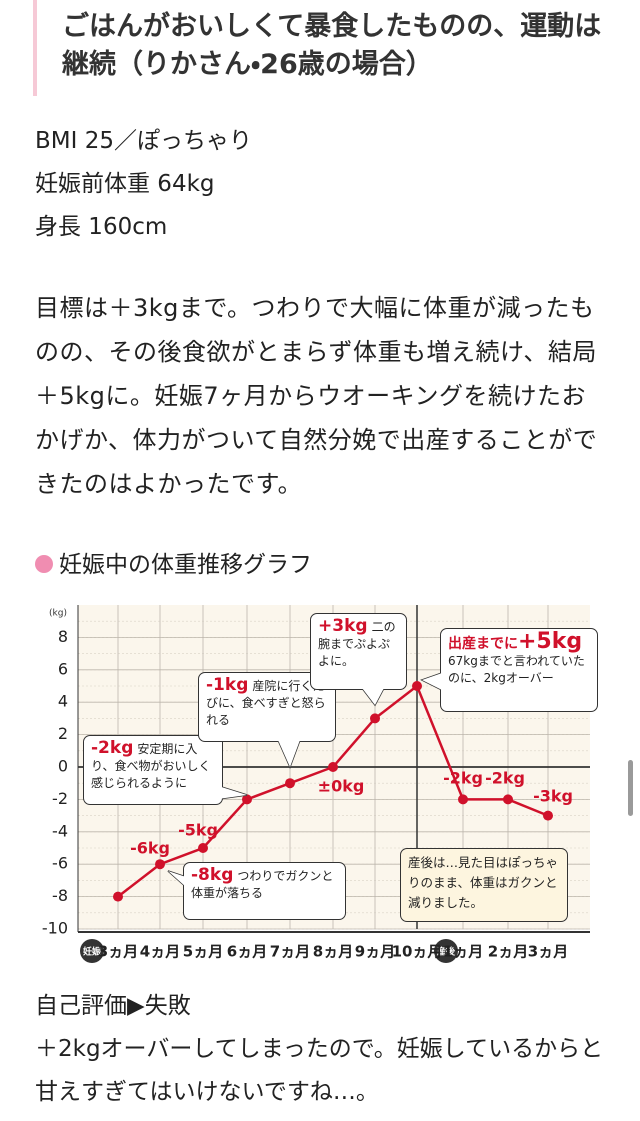 The image size is (640, 1121). Describe the element at coordinates (150, 848) in the screenshot. I see `value-label: -6kg` at that location.